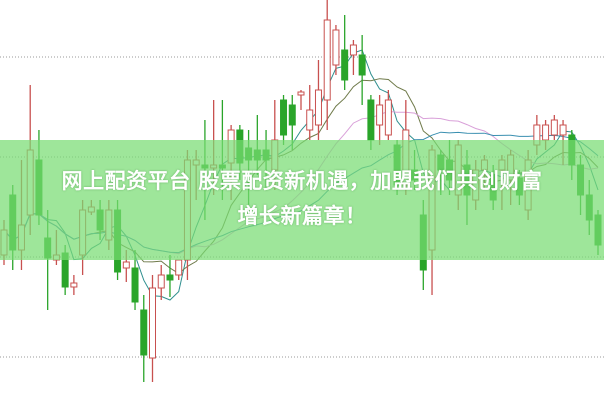 The image size is (604, 401). What do you see at coordinates (302, 181) in the screenshot?
I see `headline-line-1: 网上配资平台 股票配资新机遇，加盟我们共创财富` at bounding box center [302, 181].